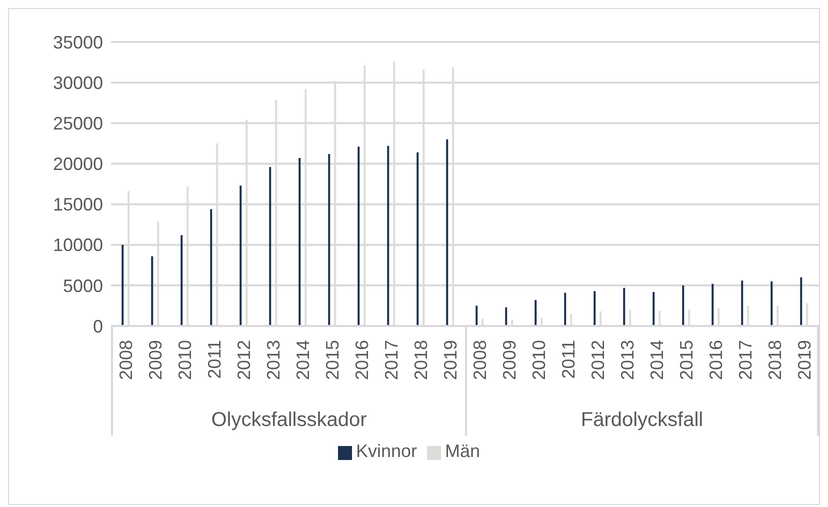  Describe the element at coordinates (77, 164) in the screenshot. I see `y-tick-label: 20000` at that location.